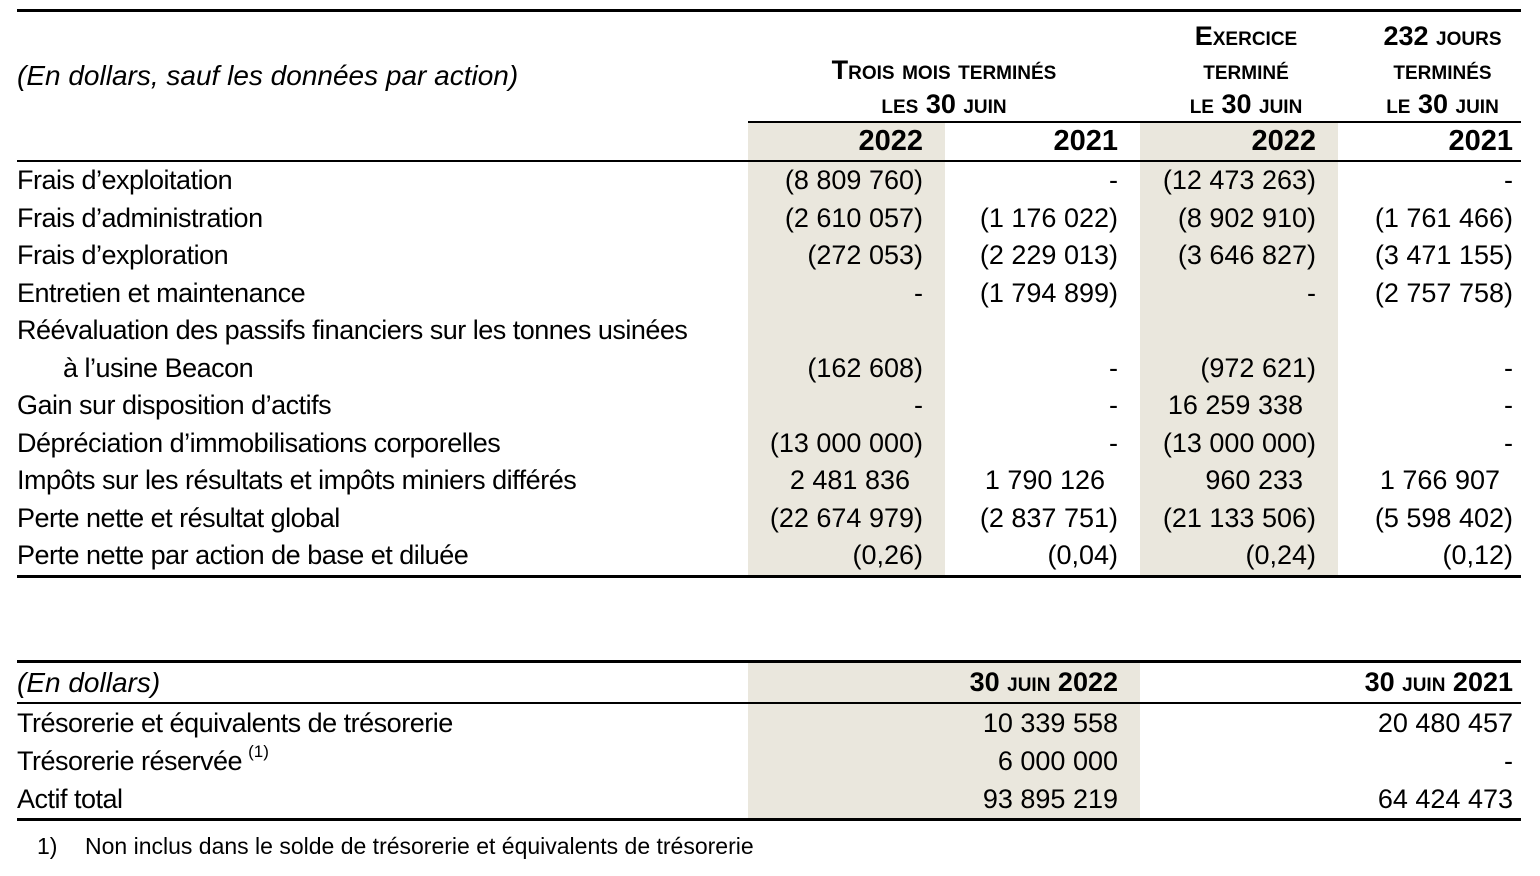  I want to click on rule-under-header, so click(769, 703).